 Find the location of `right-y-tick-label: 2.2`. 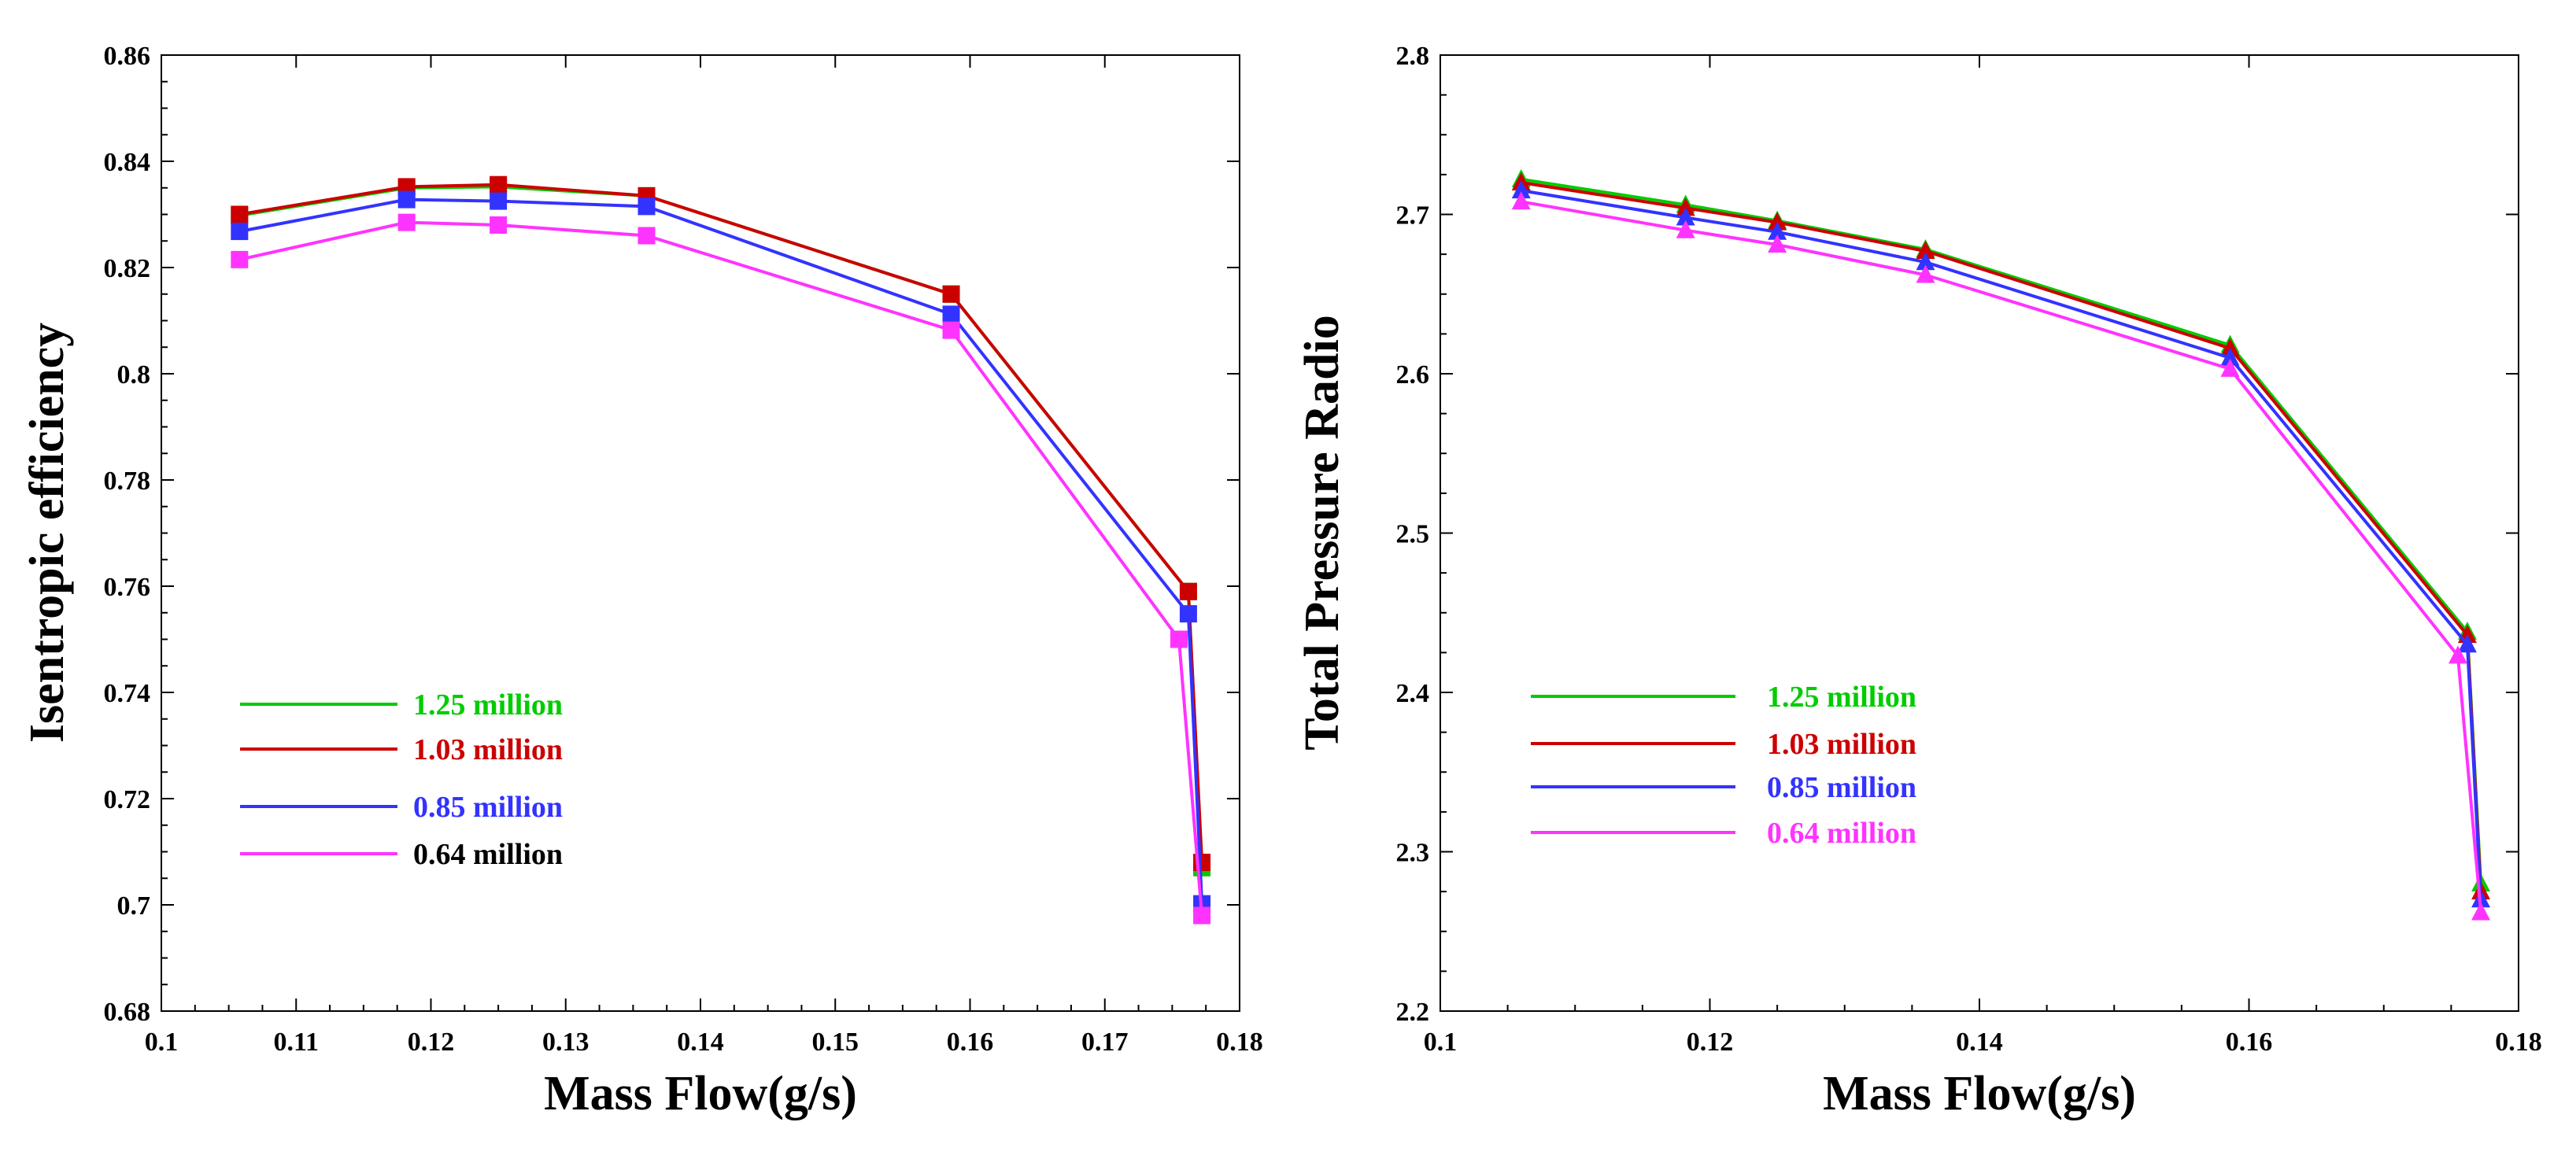

right-y-tick-label: 2.2 is located at coordinates (1413, 1012).